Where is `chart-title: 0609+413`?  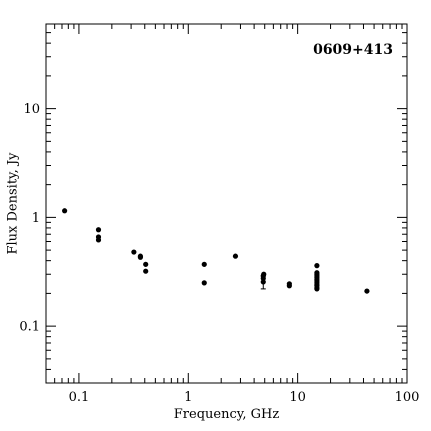 chart-title: 0609+413 is located at coordinates (353, 50).